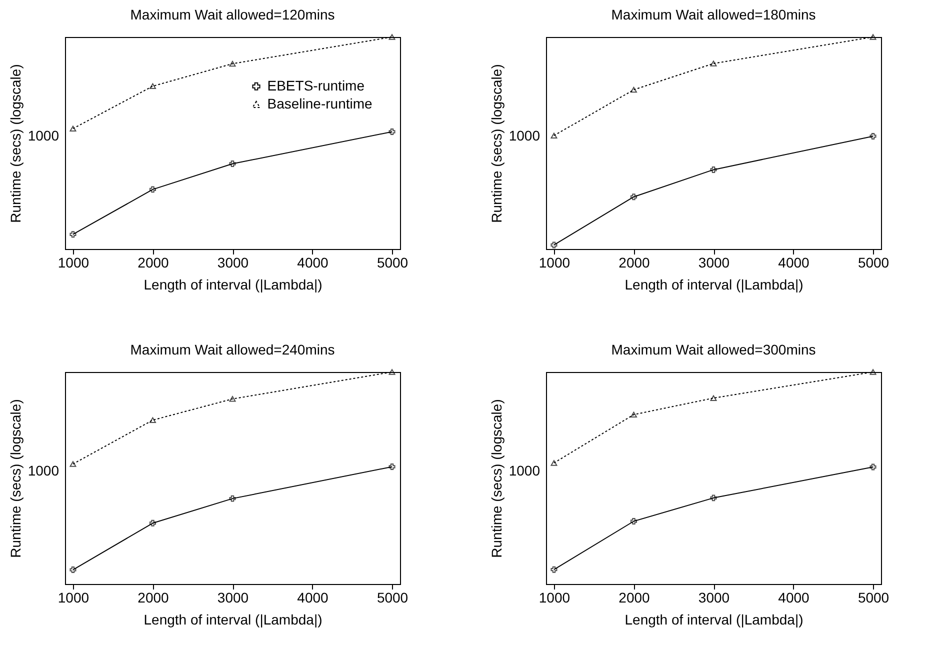 The height and width of the screenshot is (648, 945). Describe the element at coordinates (316, 85) in the screenshot. I see `legend-label: EBETS-runtime` at that location.